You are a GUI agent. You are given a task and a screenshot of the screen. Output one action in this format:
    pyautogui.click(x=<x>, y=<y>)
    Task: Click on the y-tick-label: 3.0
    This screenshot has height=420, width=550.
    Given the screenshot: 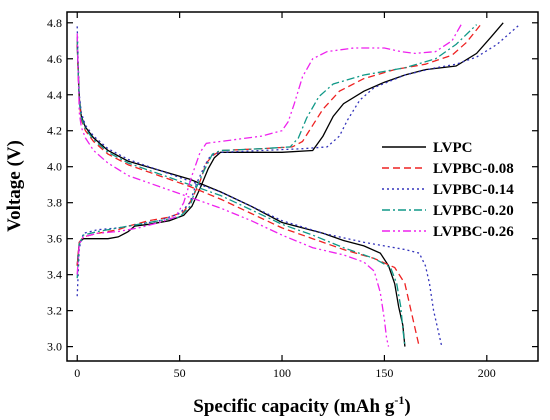 What is the action you would take?
    pyautogui.click(x=54, y=347)
    